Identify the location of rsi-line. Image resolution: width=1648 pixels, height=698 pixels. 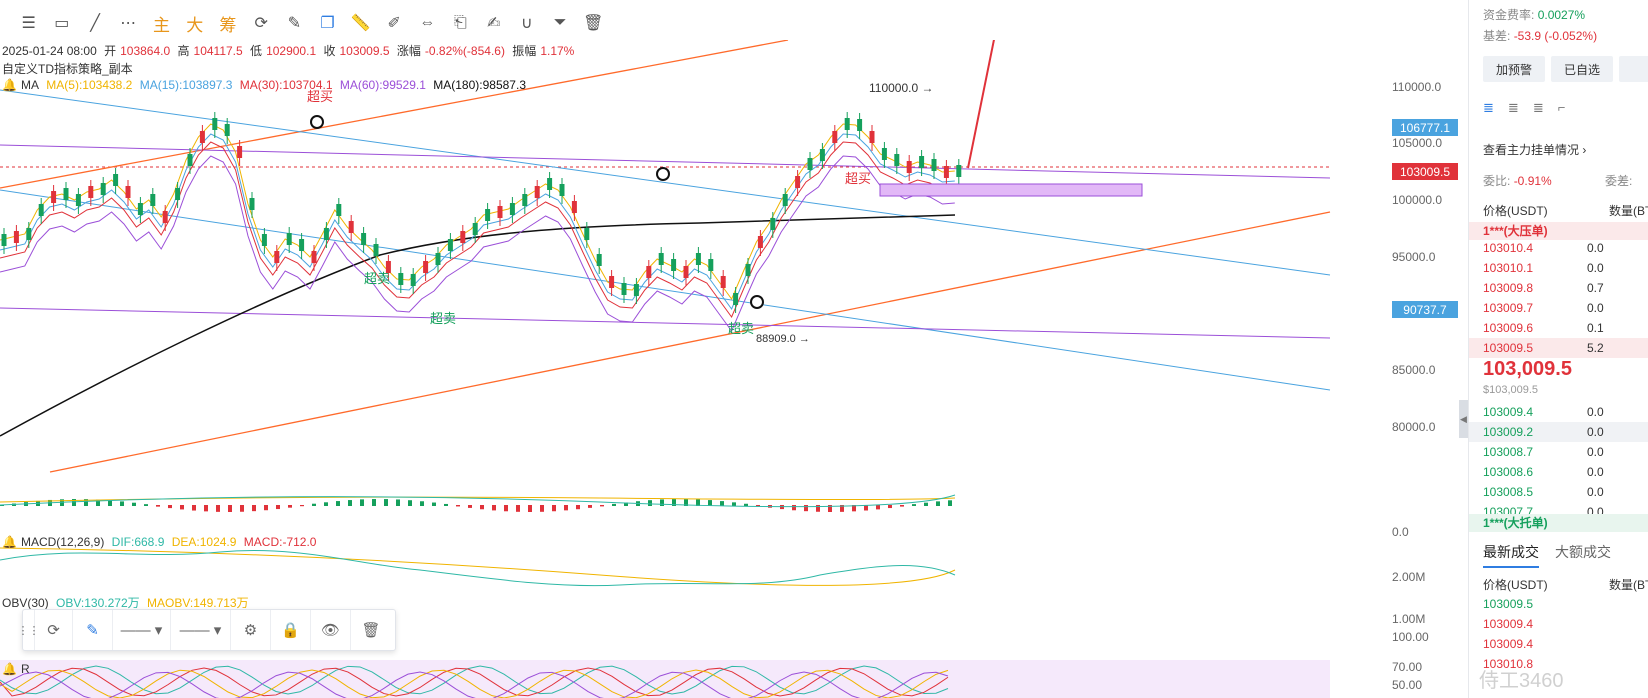
(474, 680).